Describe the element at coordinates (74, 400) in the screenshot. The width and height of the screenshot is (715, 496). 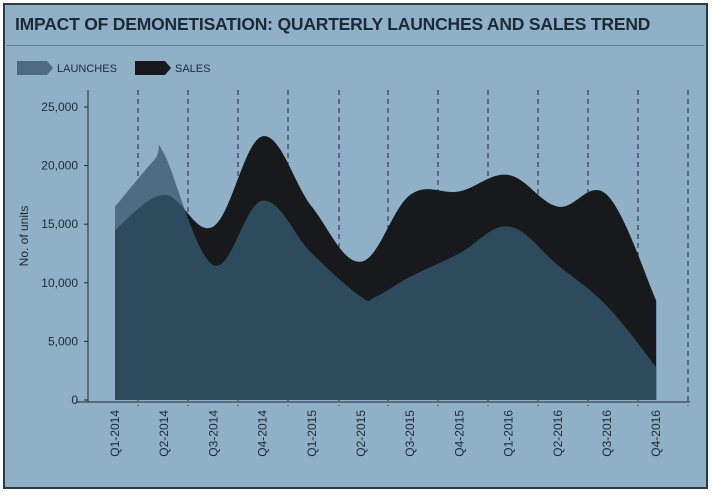
I see `y-tick-label: 0` at that location.